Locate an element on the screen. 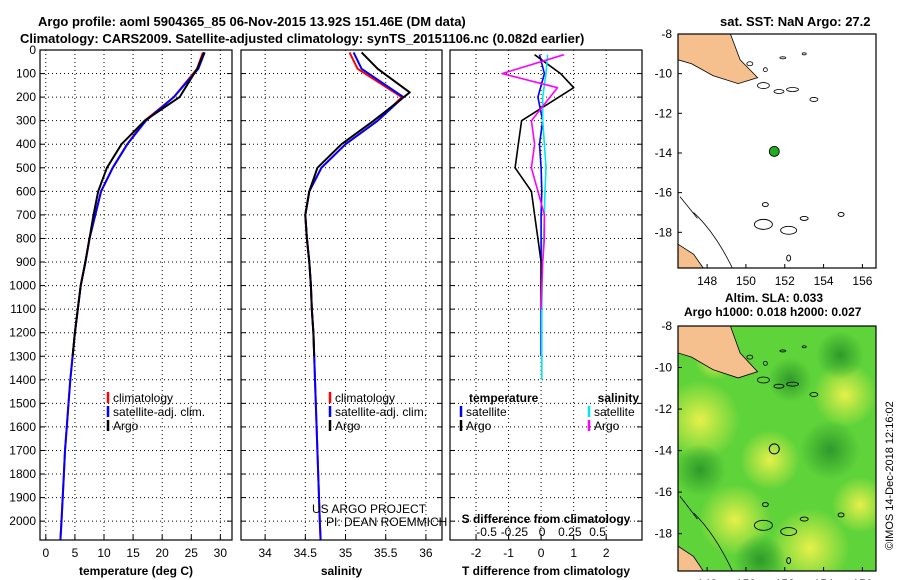 Image resolution: width=900 pixels, height=580 pixels. x-tick-label: 1 is located at coordinates (573, 553).